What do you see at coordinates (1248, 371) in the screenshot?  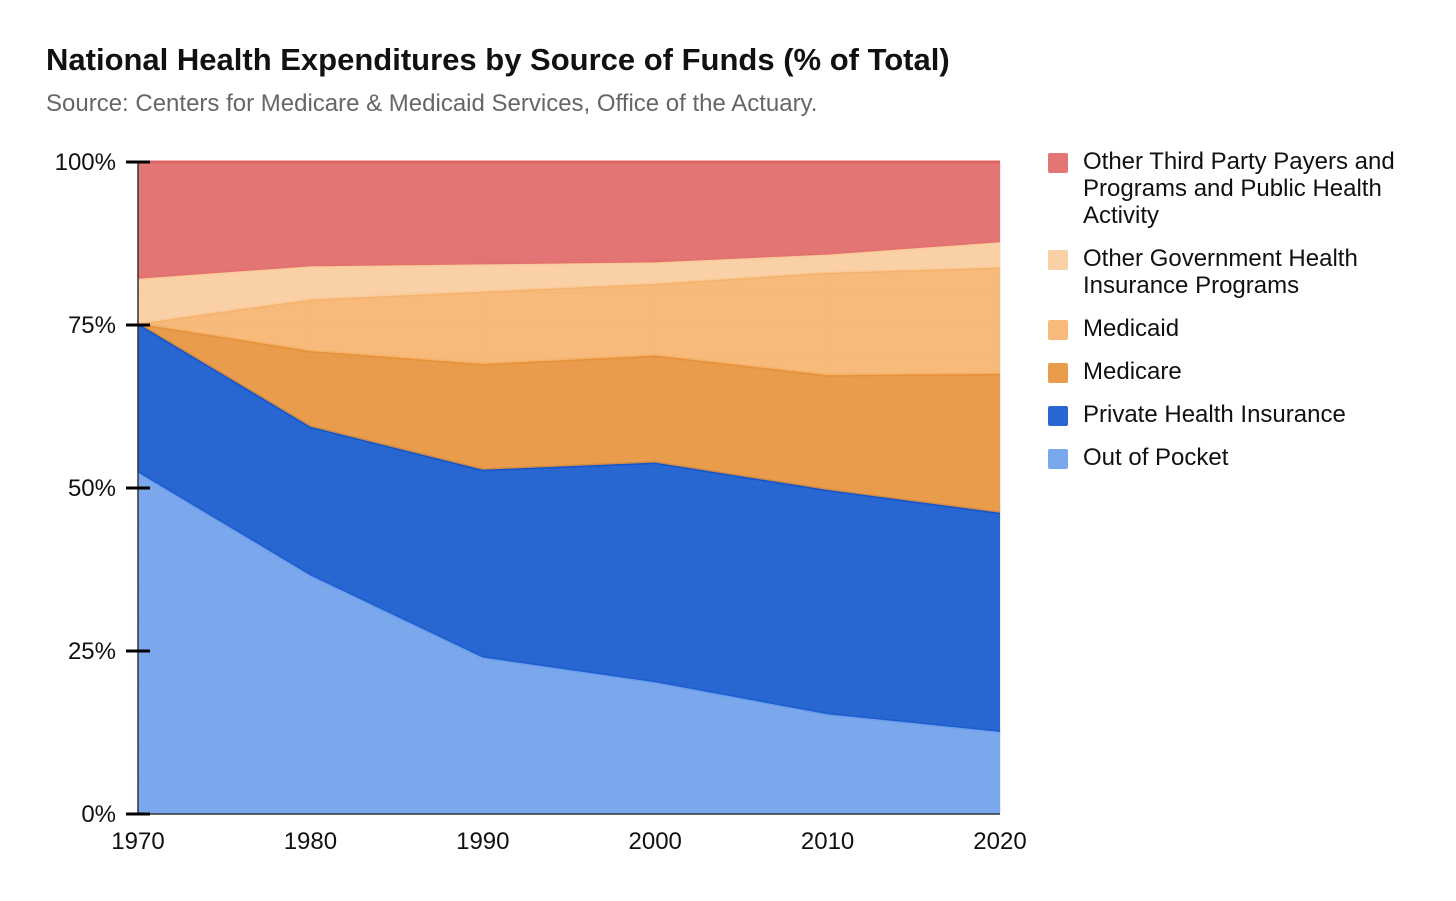 I see `legend-item-medicare: Medicare` at bounding box center [1248, 371].